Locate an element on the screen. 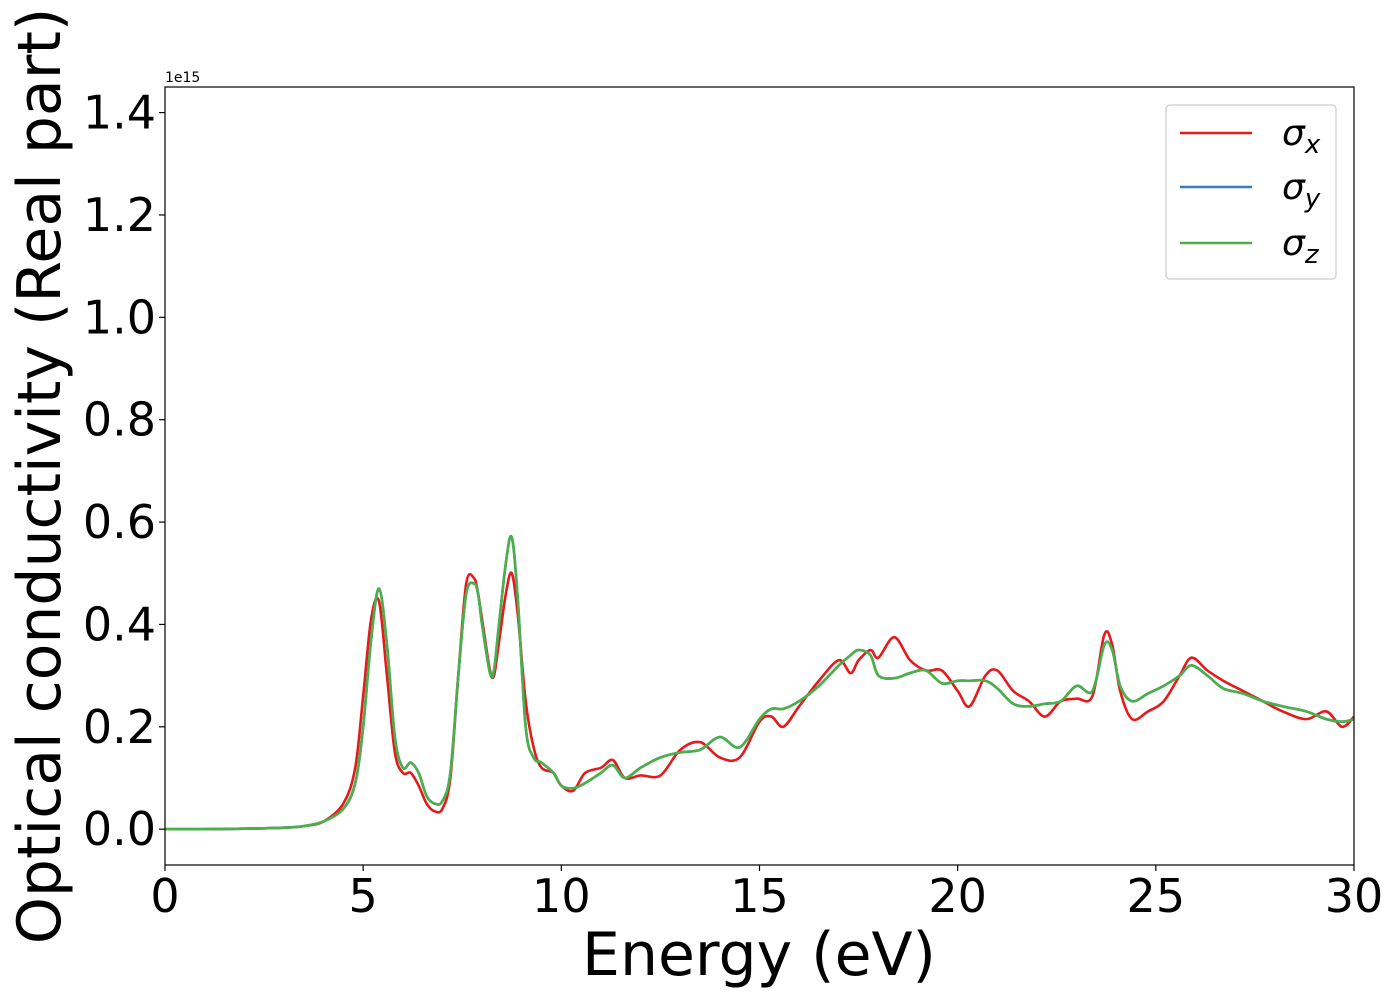 Image resolution: width=1400 pixels, height=1000 pixels. legend: σx σy σz is located at coordinates (1251, 192).